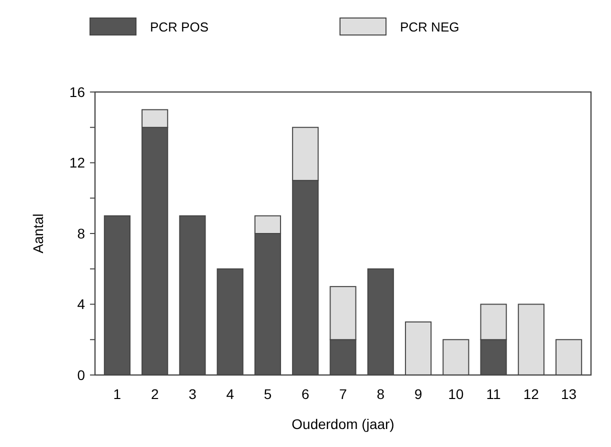 The width and height of the screenshot is (611, 447). Describe the element at coordinates (81, 374) in the screenshot. I see `y-tick-label: 0` at that location.